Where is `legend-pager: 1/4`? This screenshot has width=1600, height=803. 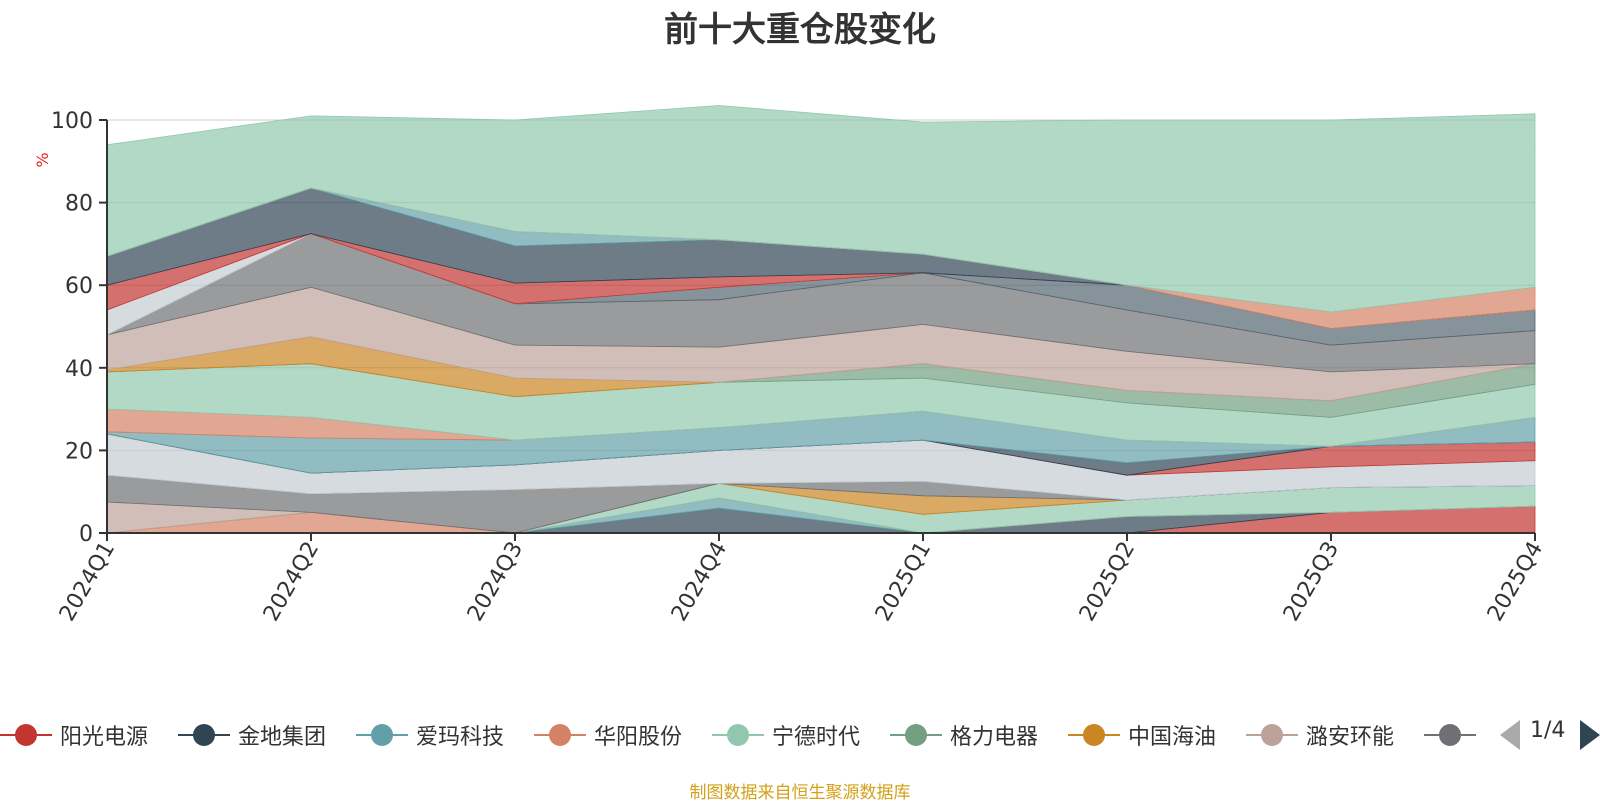
legend-pager: 1/4 is located at coordinates (1550, 736).